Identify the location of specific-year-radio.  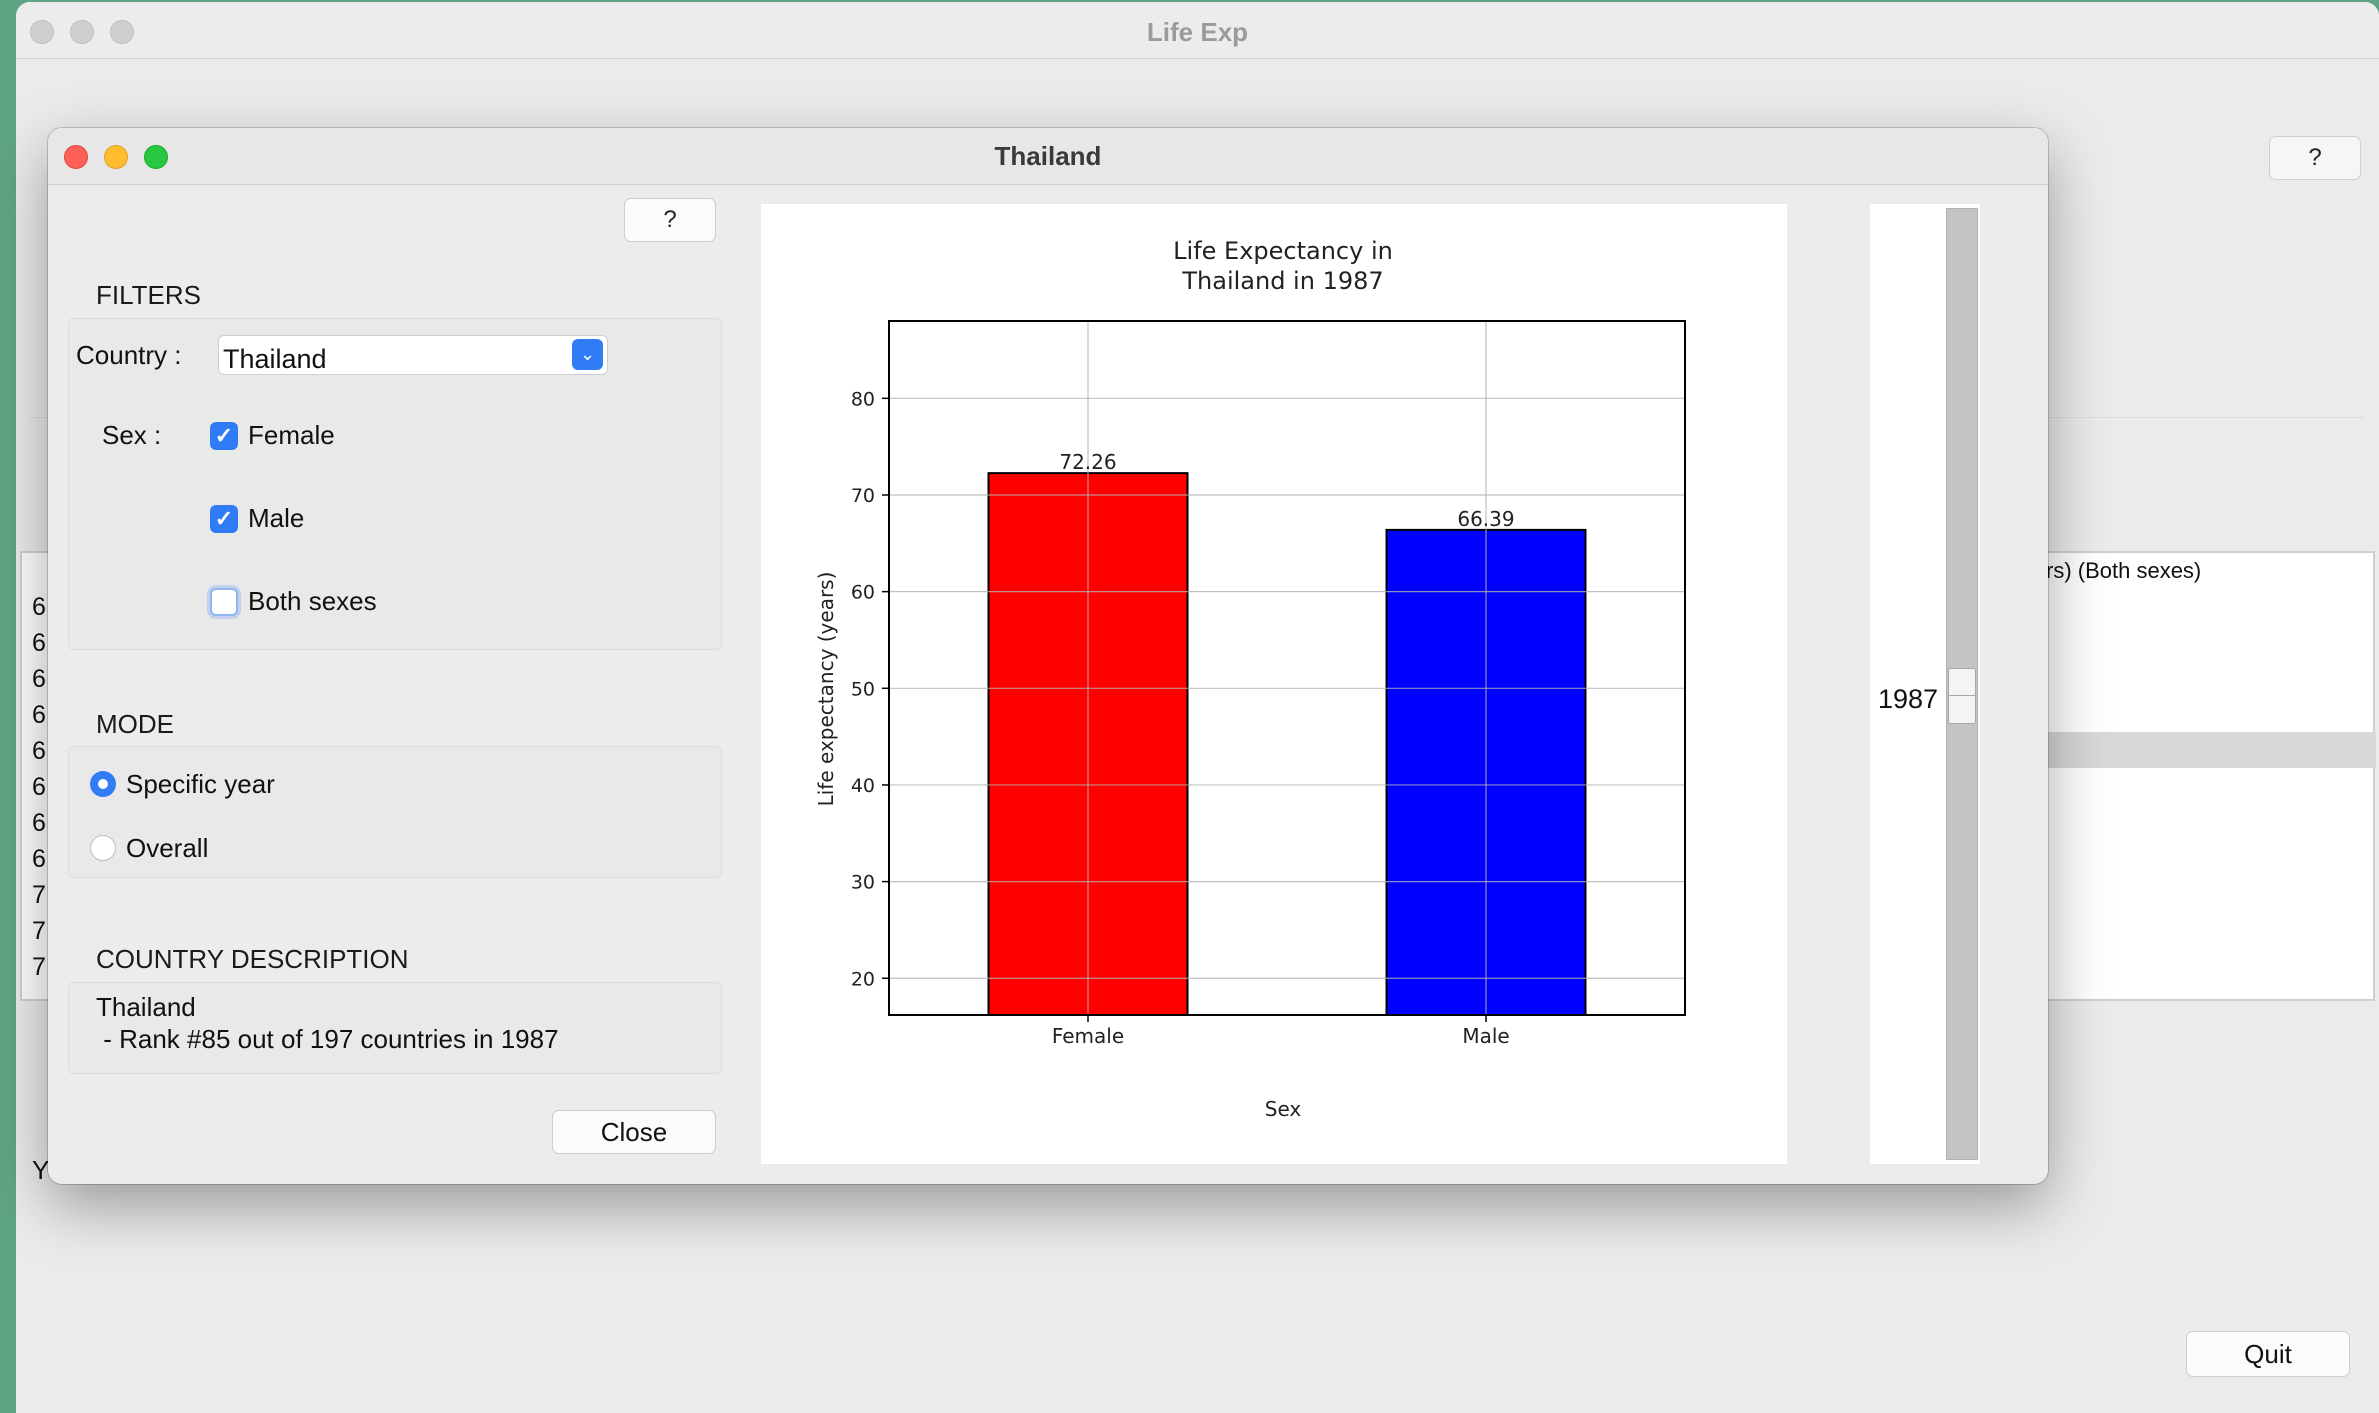
(103, 784).